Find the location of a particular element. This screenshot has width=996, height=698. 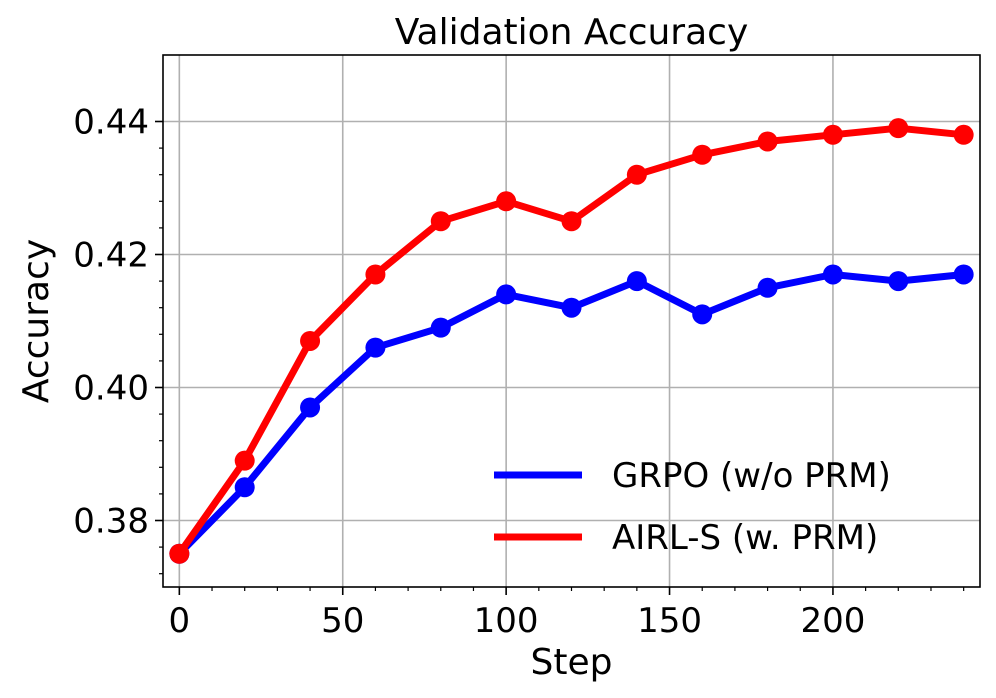

y-tick-label: 0.44 is located at coordinates (111, 123).